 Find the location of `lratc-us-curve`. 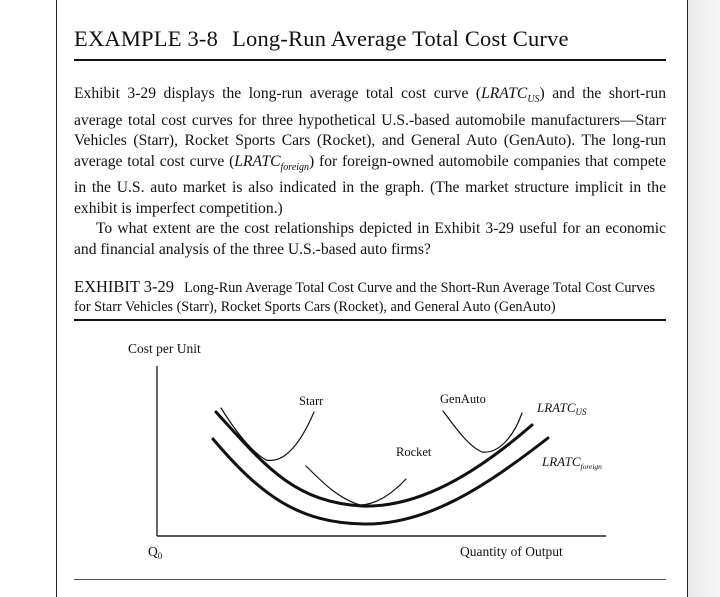

lratc-us-curve is located at coordinates (374, 459).